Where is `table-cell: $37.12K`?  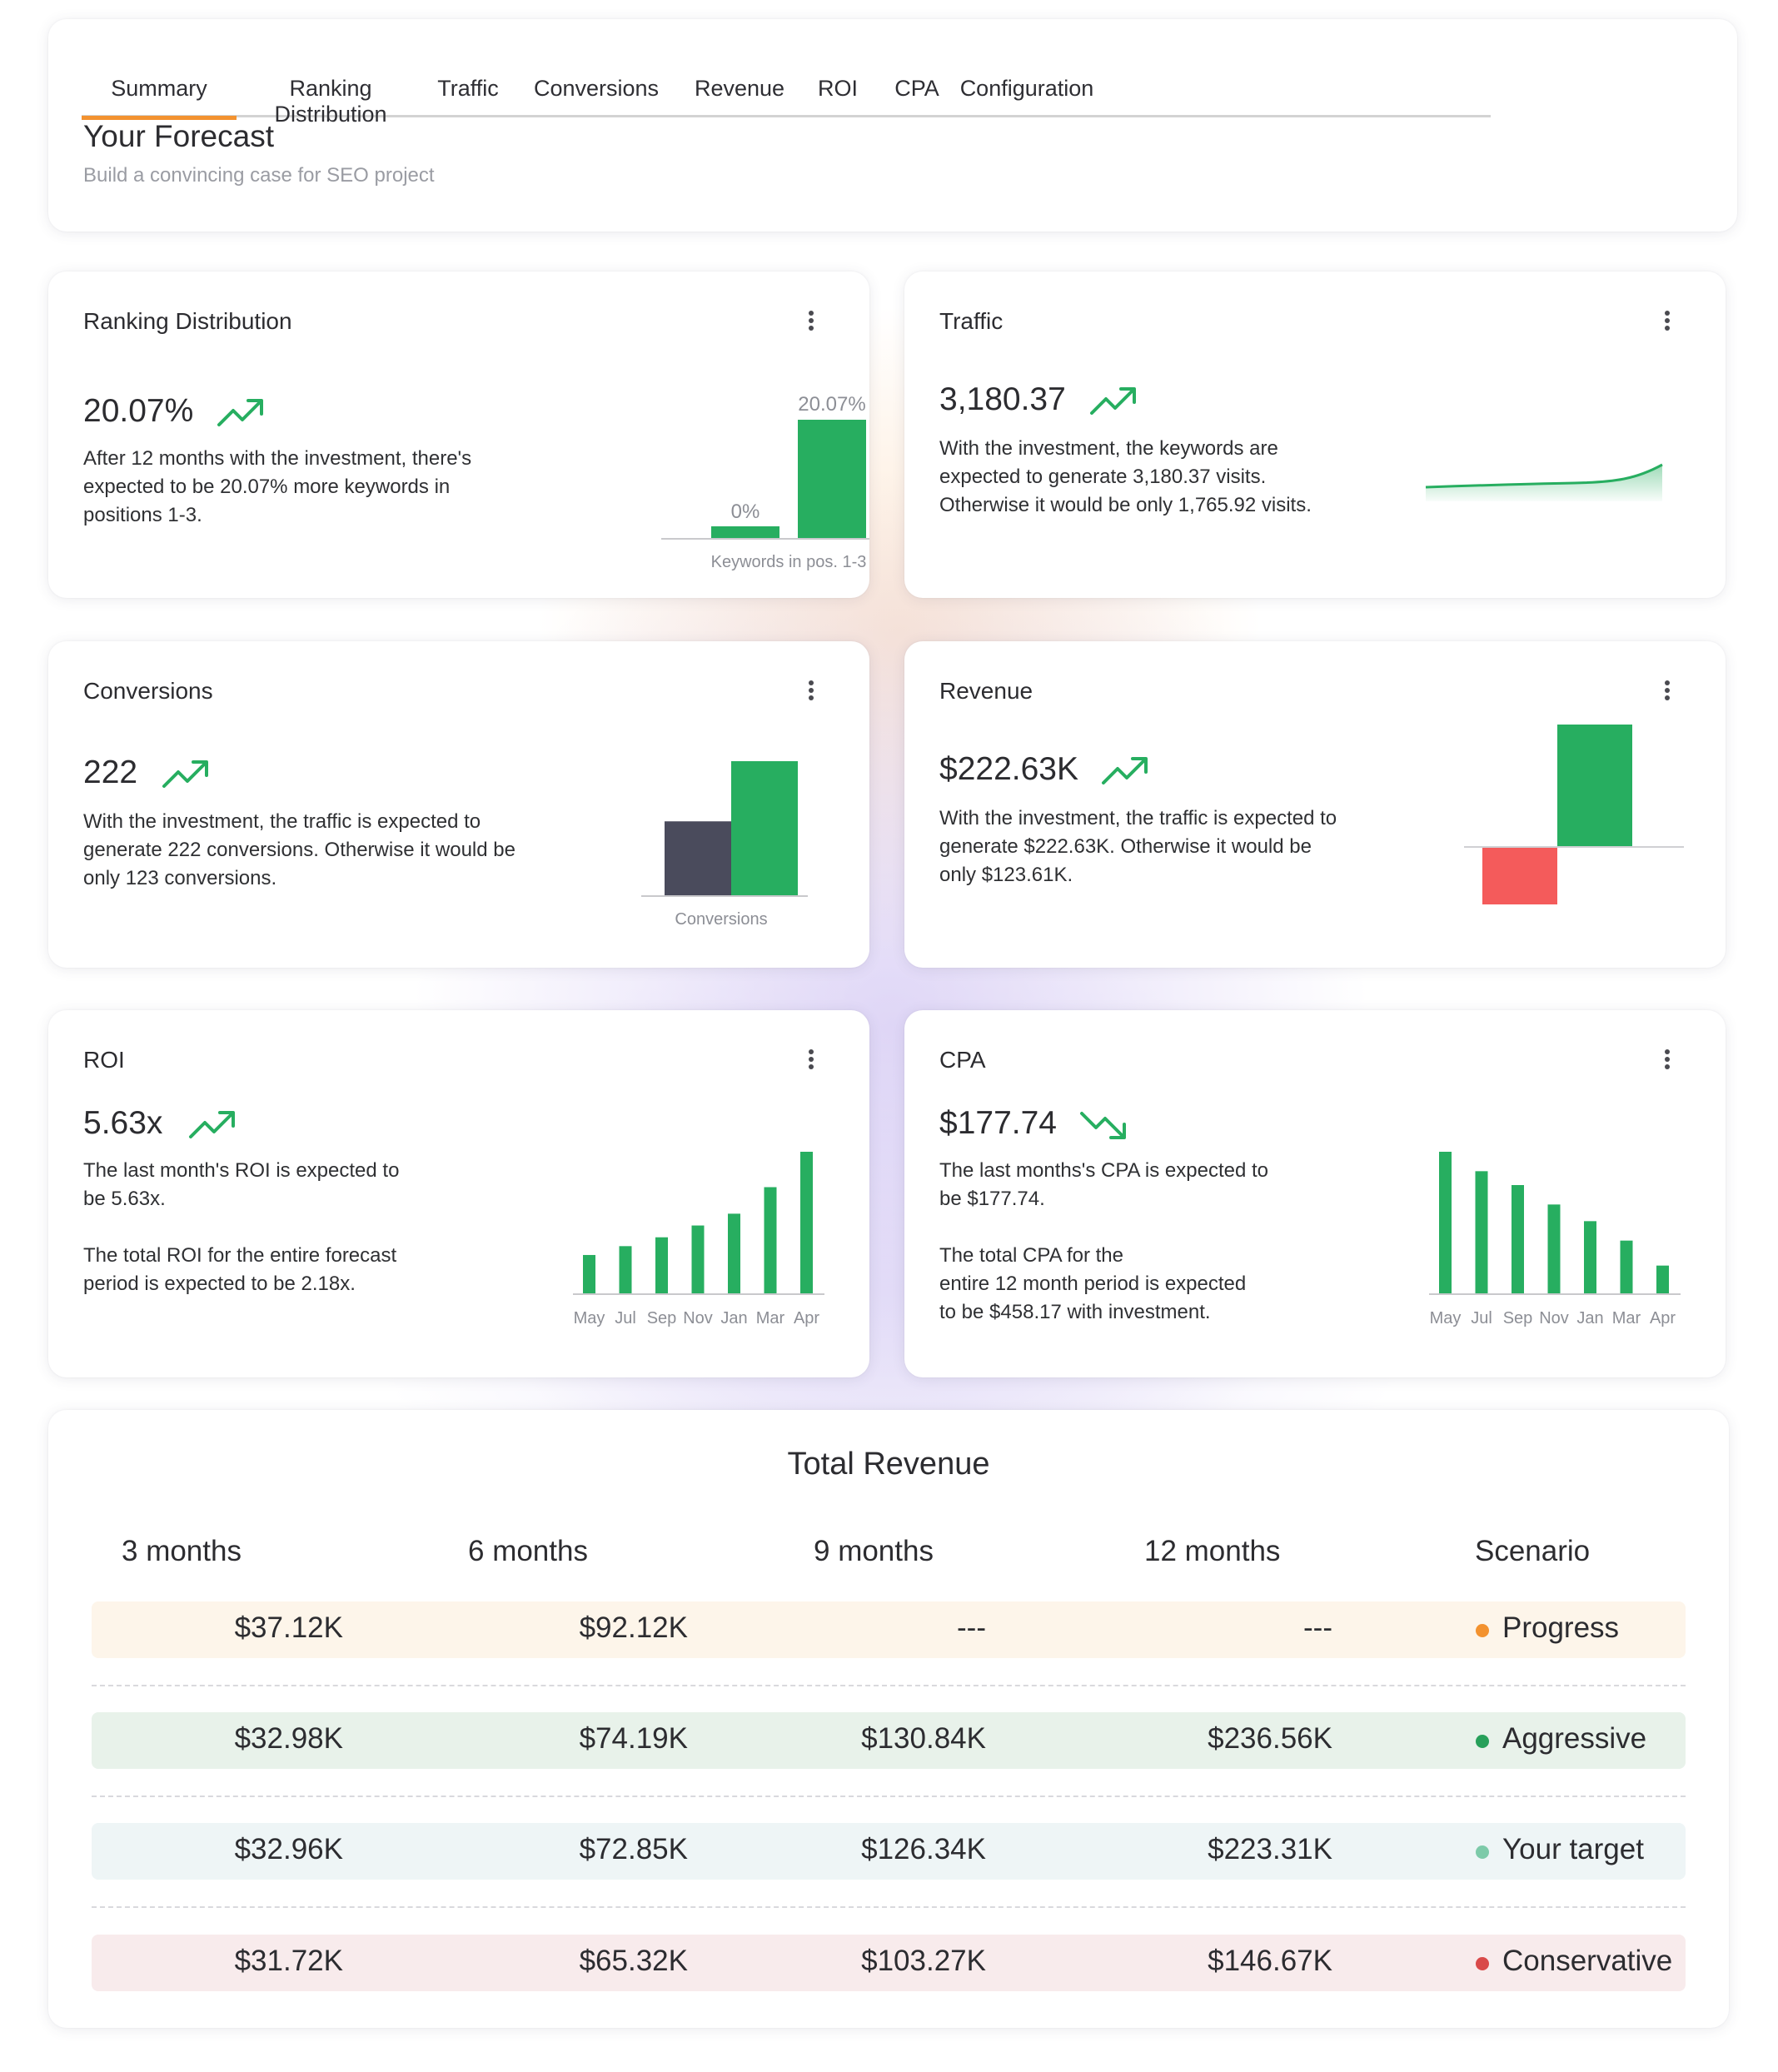
table-cell: $37.12K is located at coordinates (288, 1628).